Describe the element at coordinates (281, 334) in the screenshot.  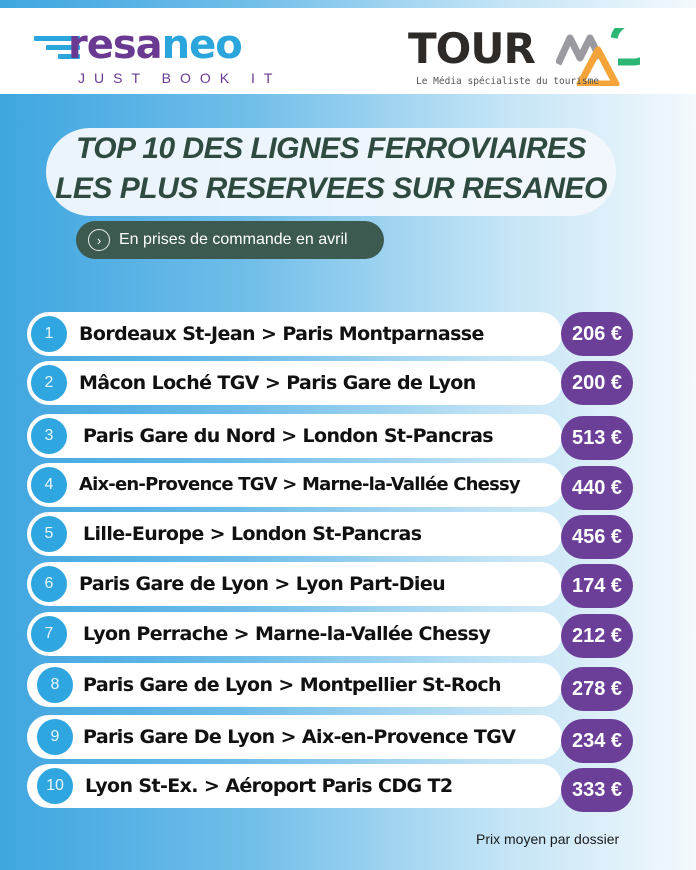
I see `route-label: Bordeaux St-Jean > Paris Montparnasse` at that location.